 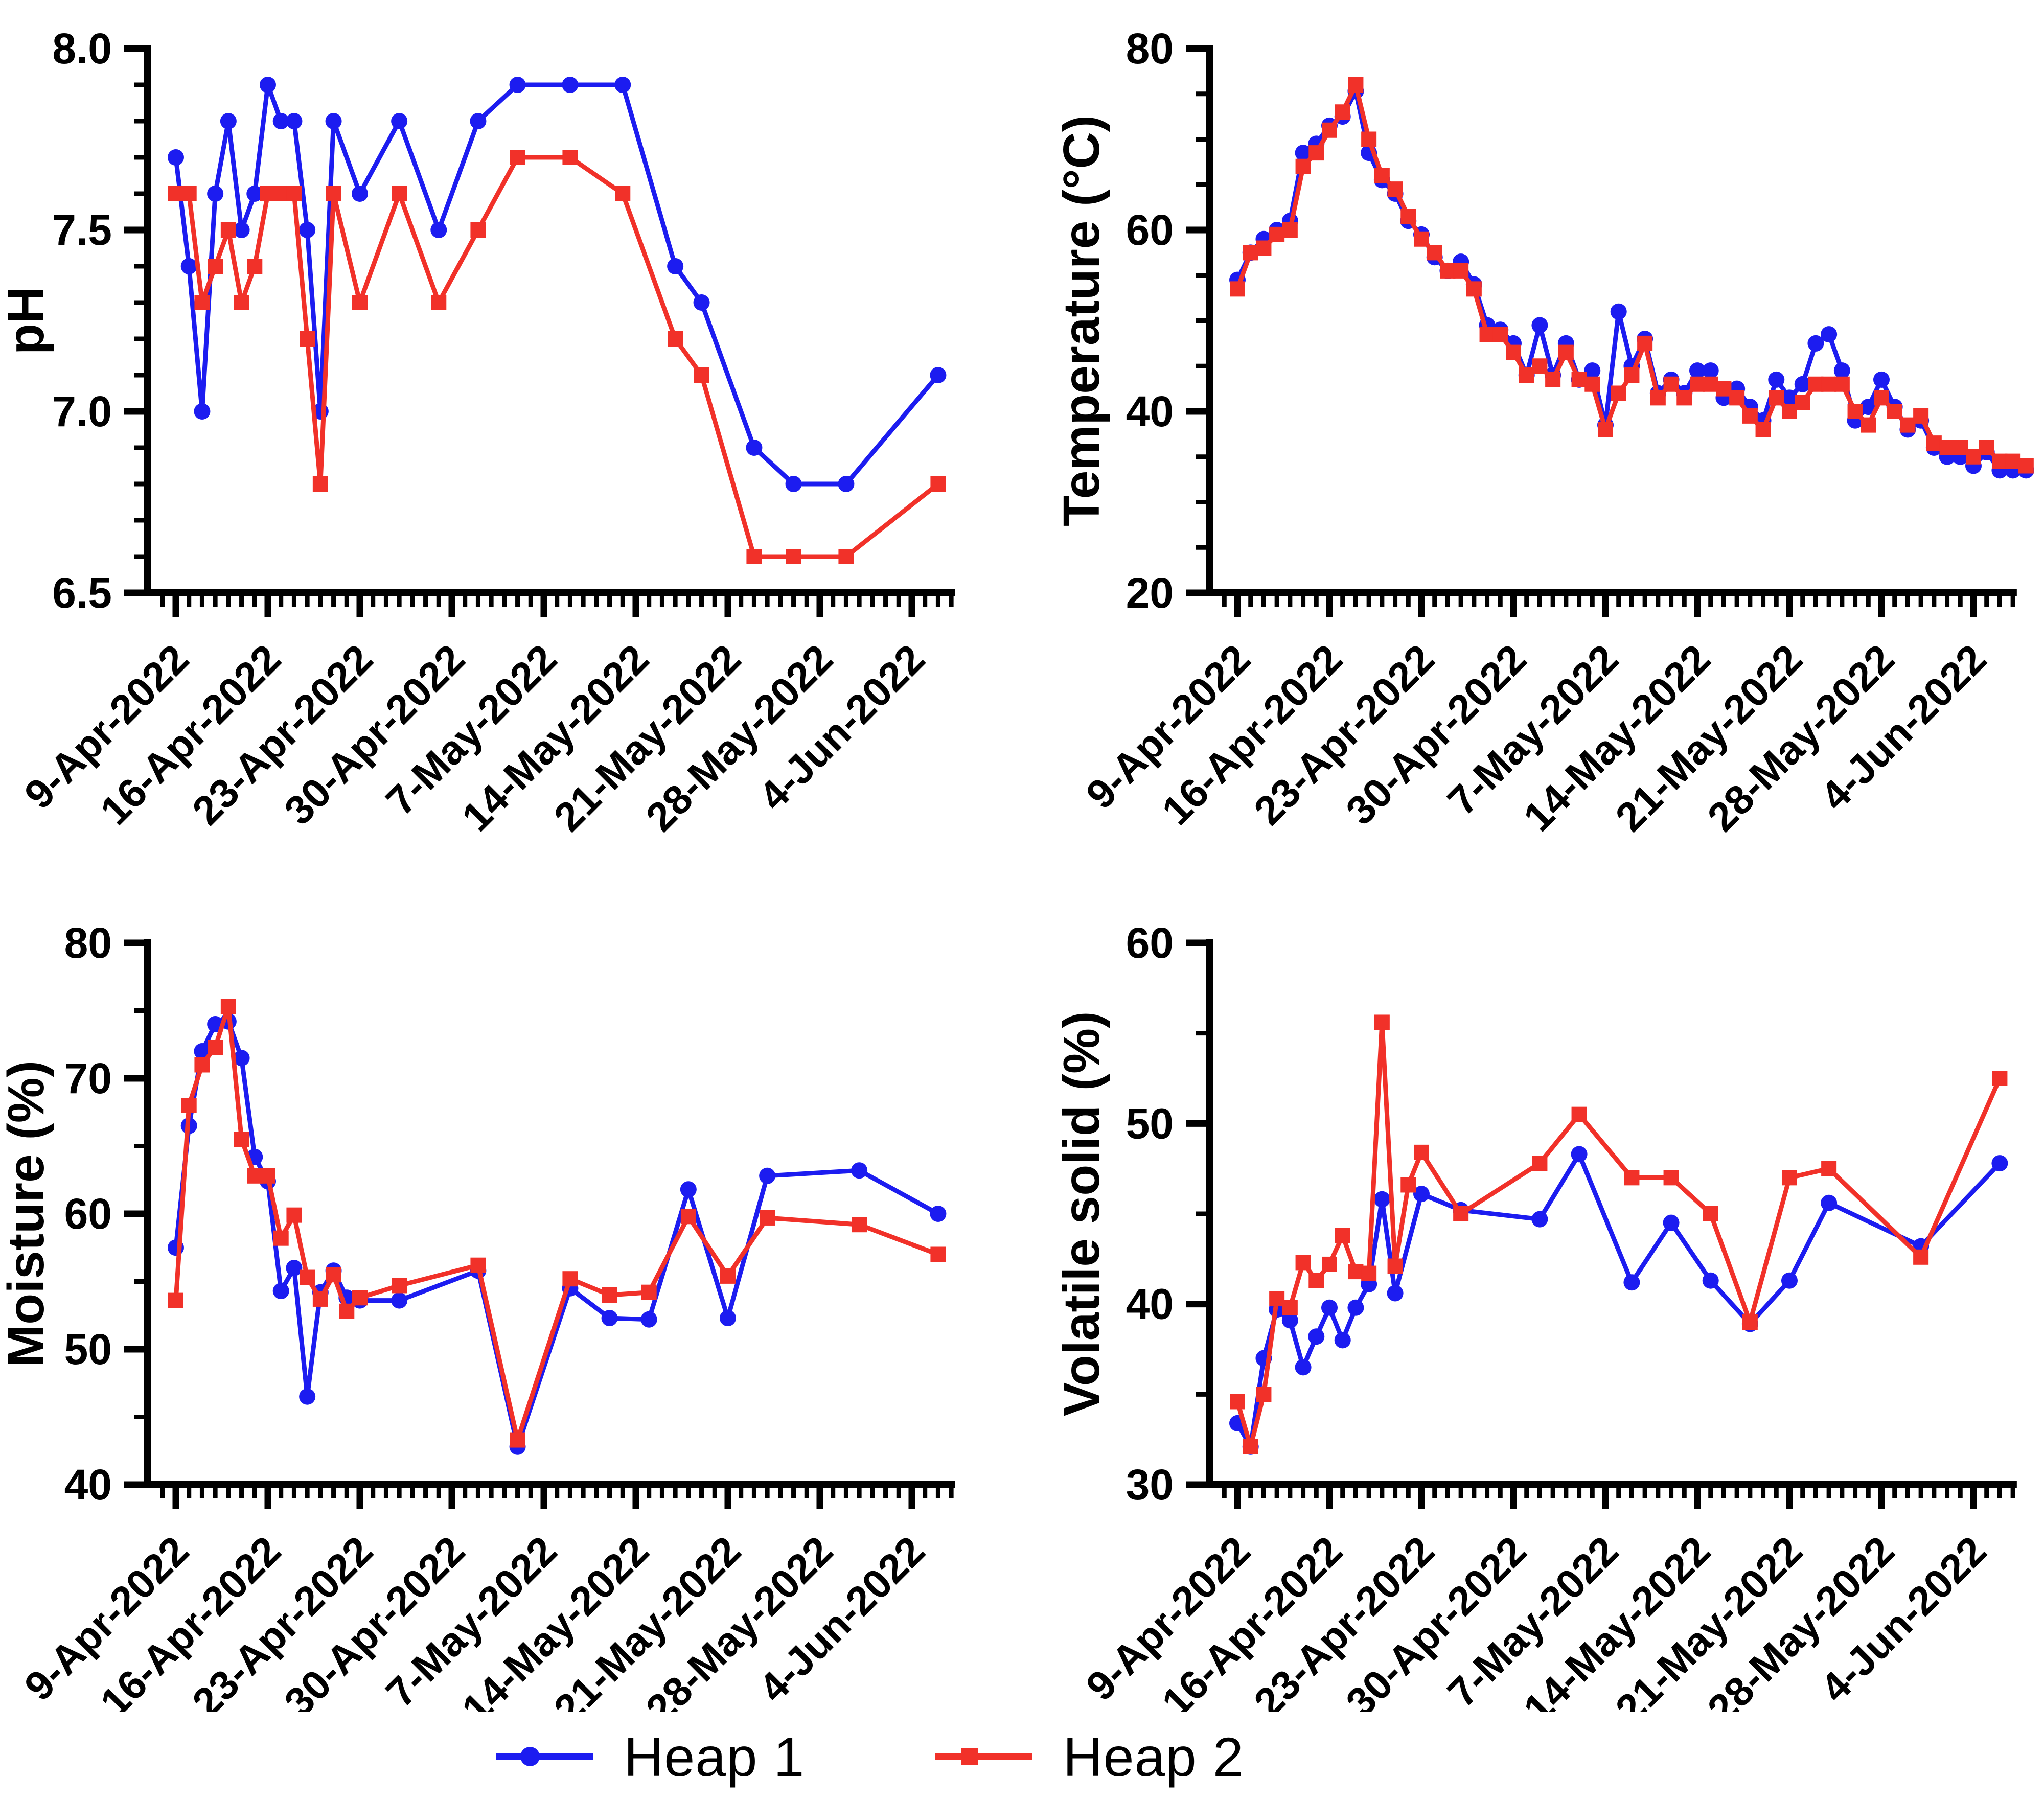 I want to click on legend-item-heap-2: Heap 2, so click(x=1088, y=1757).